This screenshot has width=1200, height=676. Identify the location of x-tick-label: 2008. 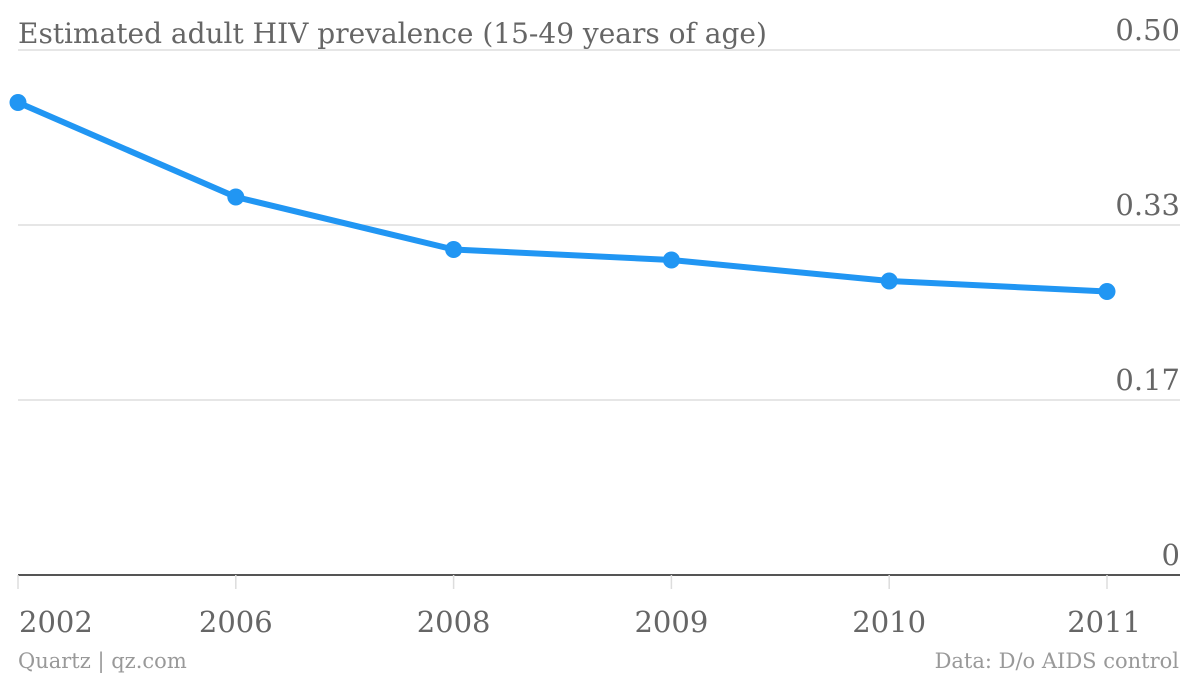
(454, 622).